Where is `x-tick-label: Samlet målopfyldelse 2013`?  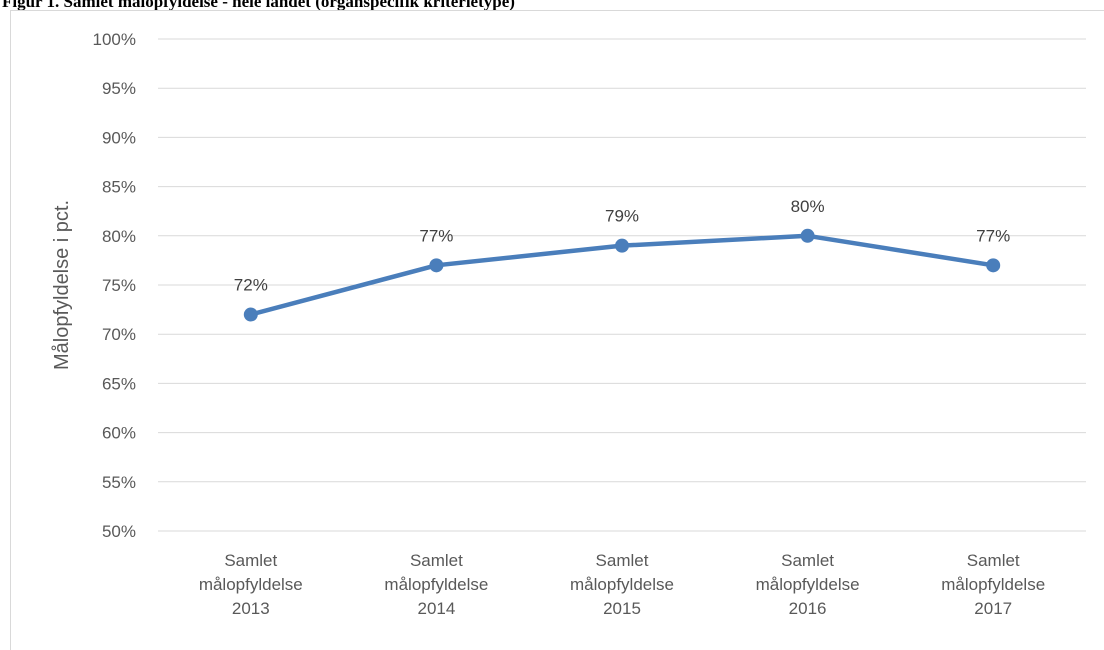
x-tick-label: Samlet målopfyldelse 2013 is located at coordinates (251, 584).